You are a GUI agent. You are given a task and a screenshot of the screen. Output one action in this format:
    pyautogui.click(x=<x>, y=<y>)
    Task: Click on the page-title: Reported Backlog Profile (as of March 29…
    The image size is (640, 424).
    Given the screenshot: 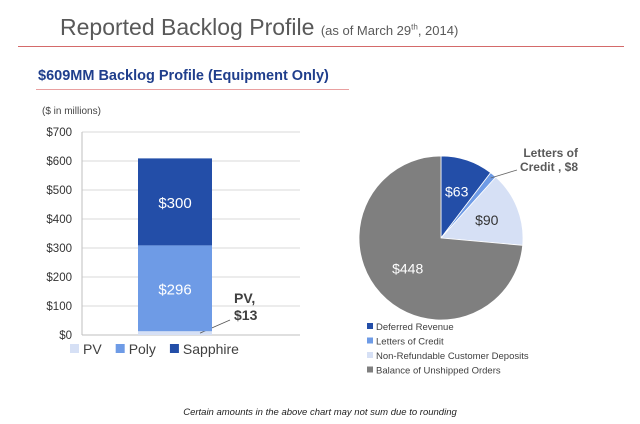 What is the action you would take?
    pyautogui.click(x=259, y=27)
    